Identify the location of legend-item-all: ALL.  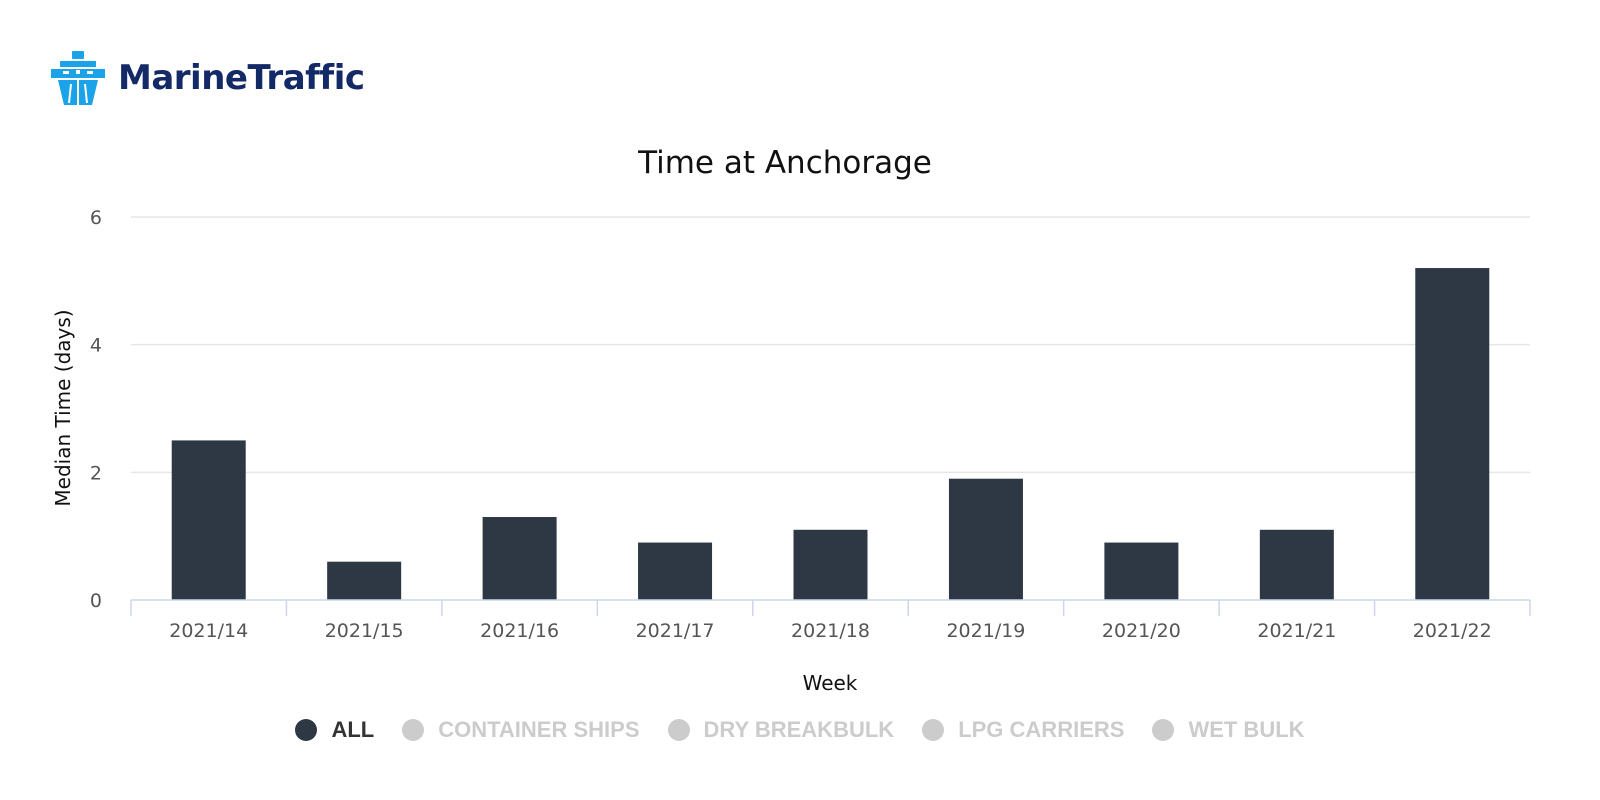
(334, 730).